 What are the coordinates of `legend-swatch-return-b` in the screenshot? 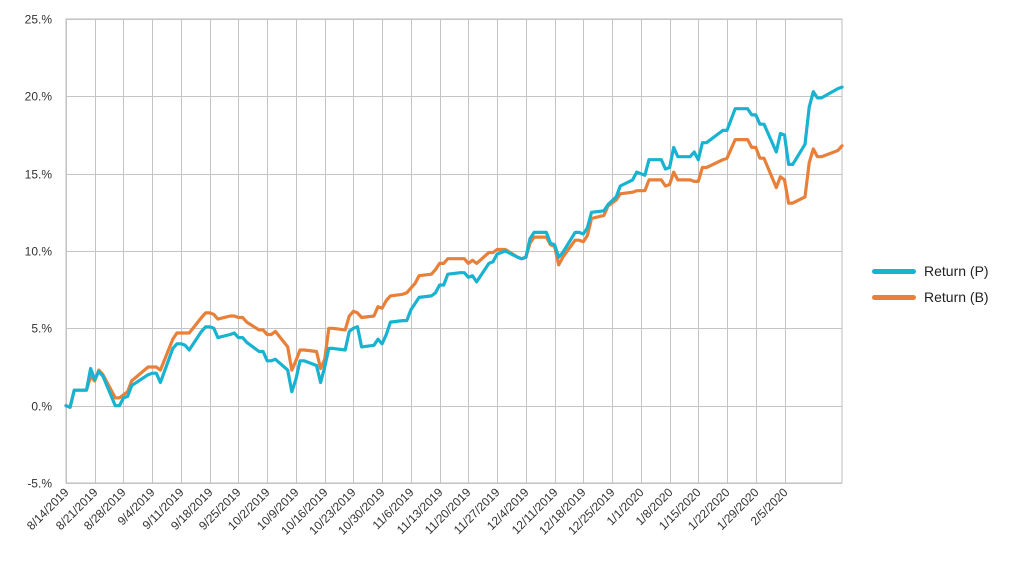 It's located at (894, 297).